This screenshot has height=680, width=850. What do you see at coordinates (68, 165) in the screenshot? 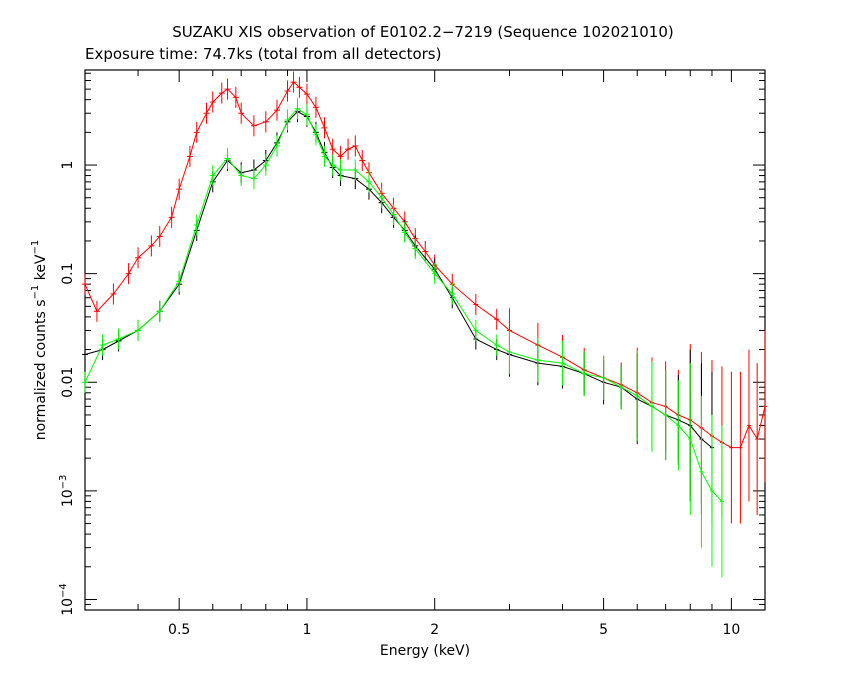
I see `y-tick-label: 1` at bounding box center [68, 165].